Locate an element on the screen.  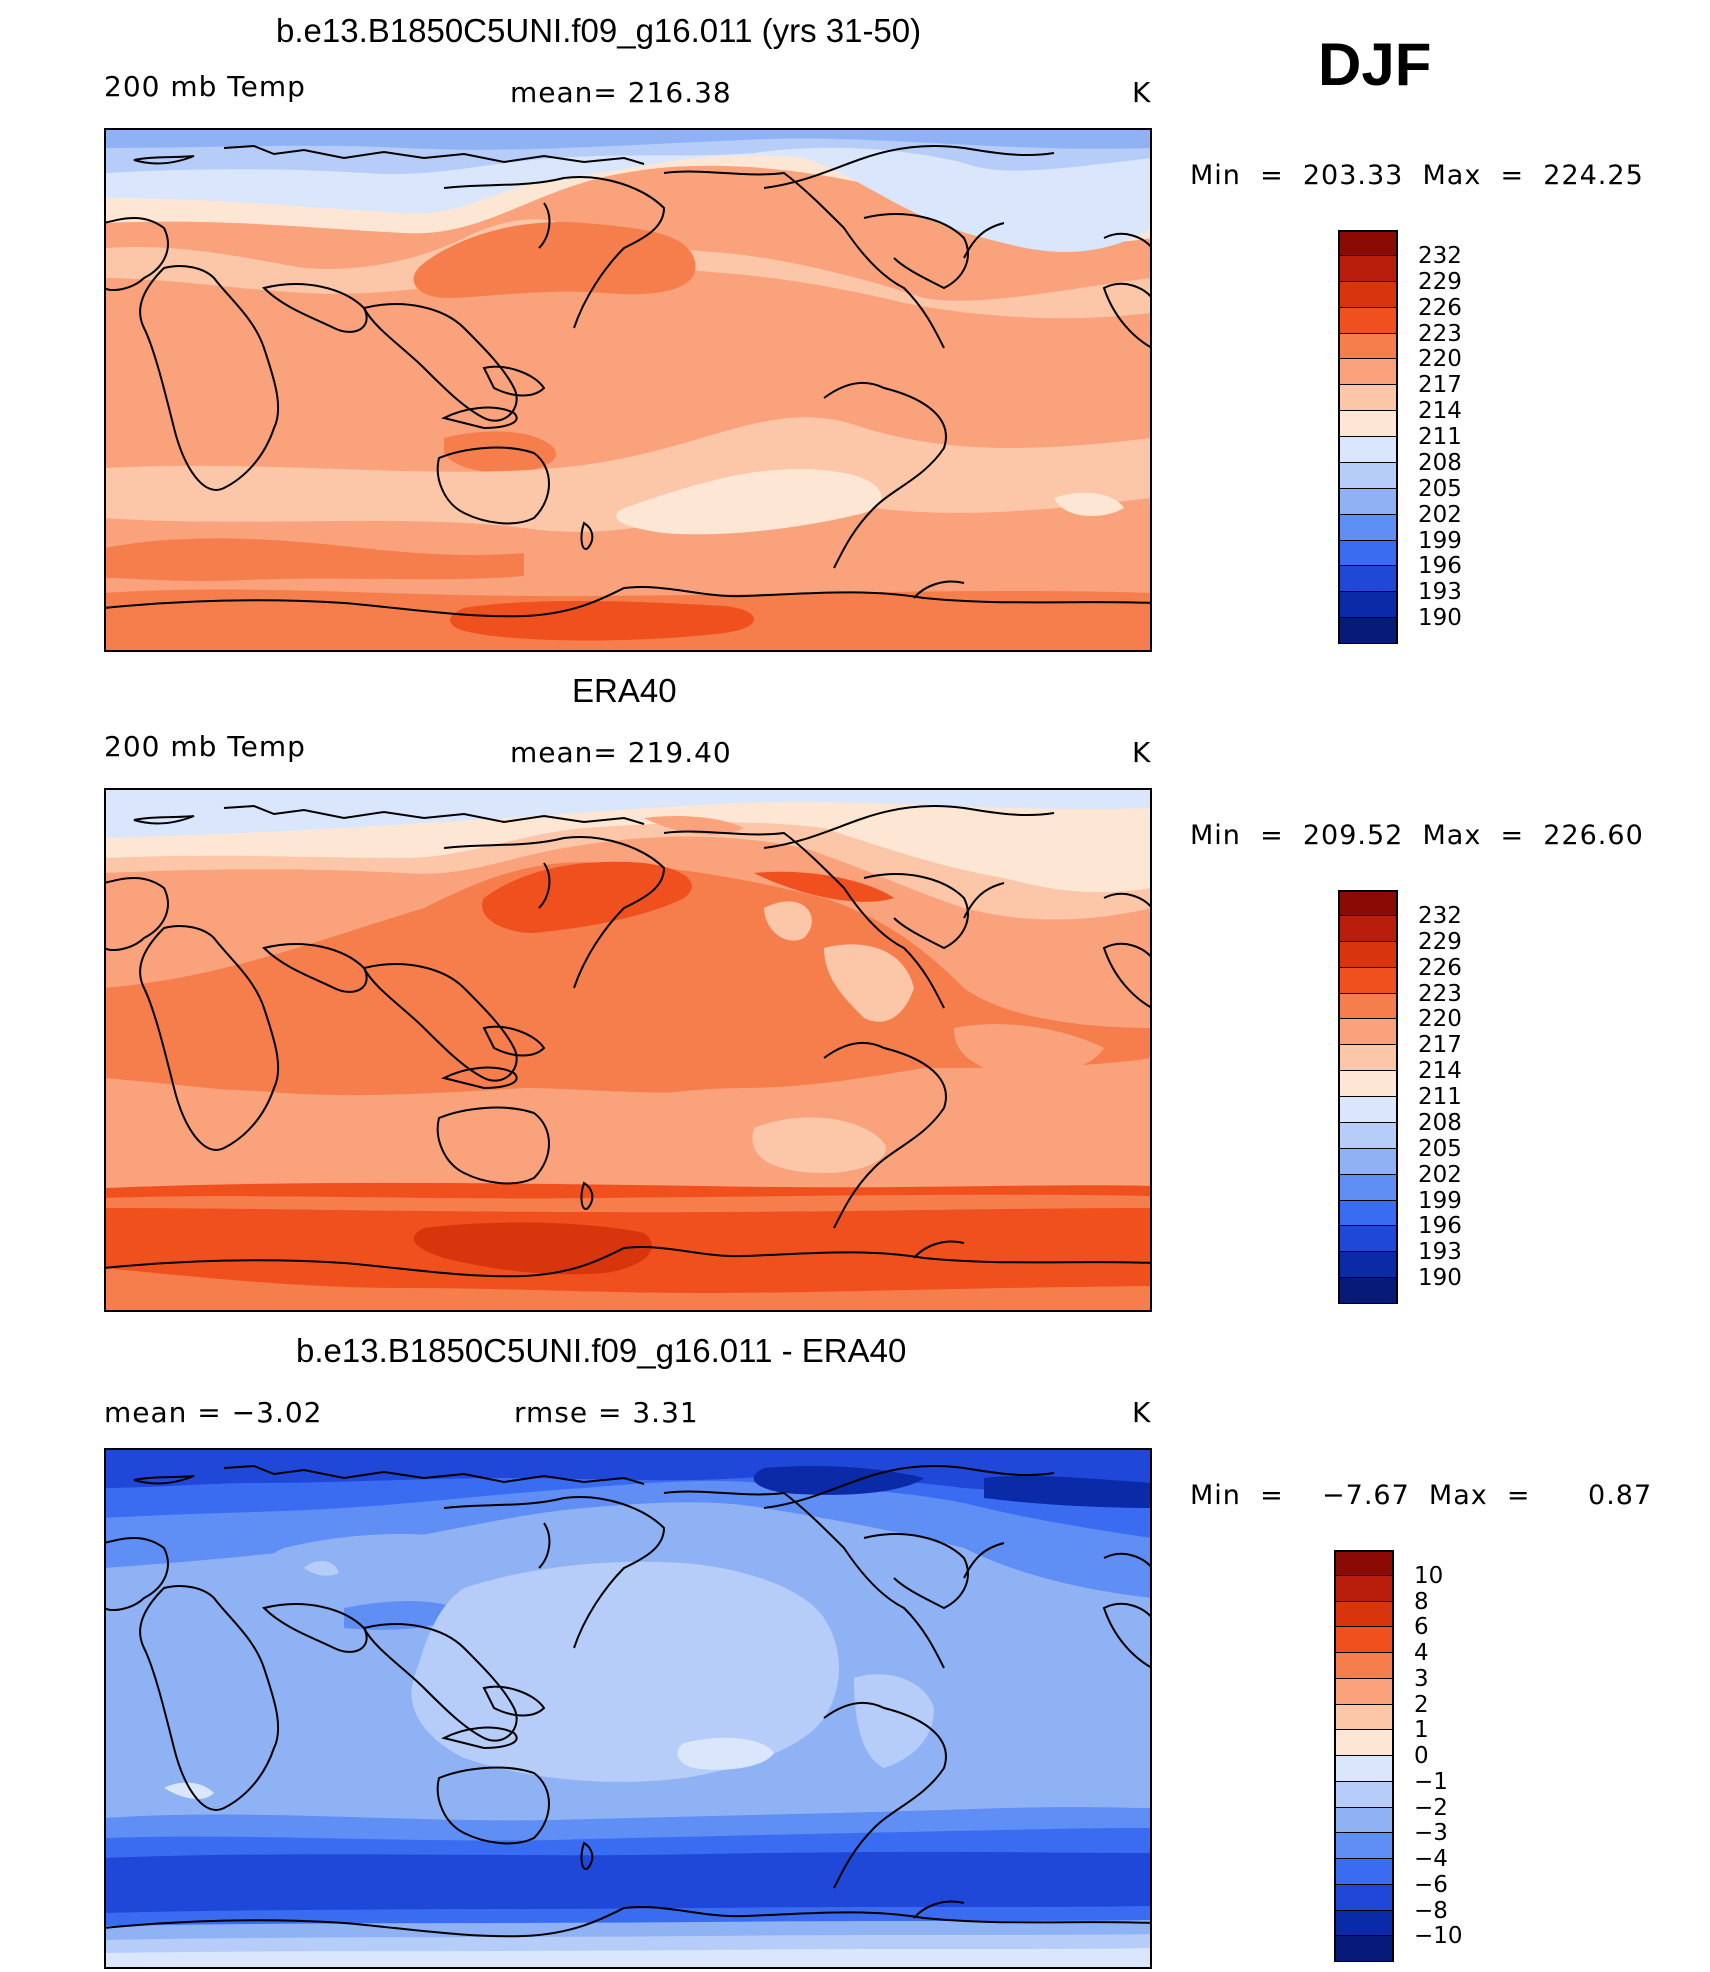
panel2-units: K is located at coordinates (1142, 752).